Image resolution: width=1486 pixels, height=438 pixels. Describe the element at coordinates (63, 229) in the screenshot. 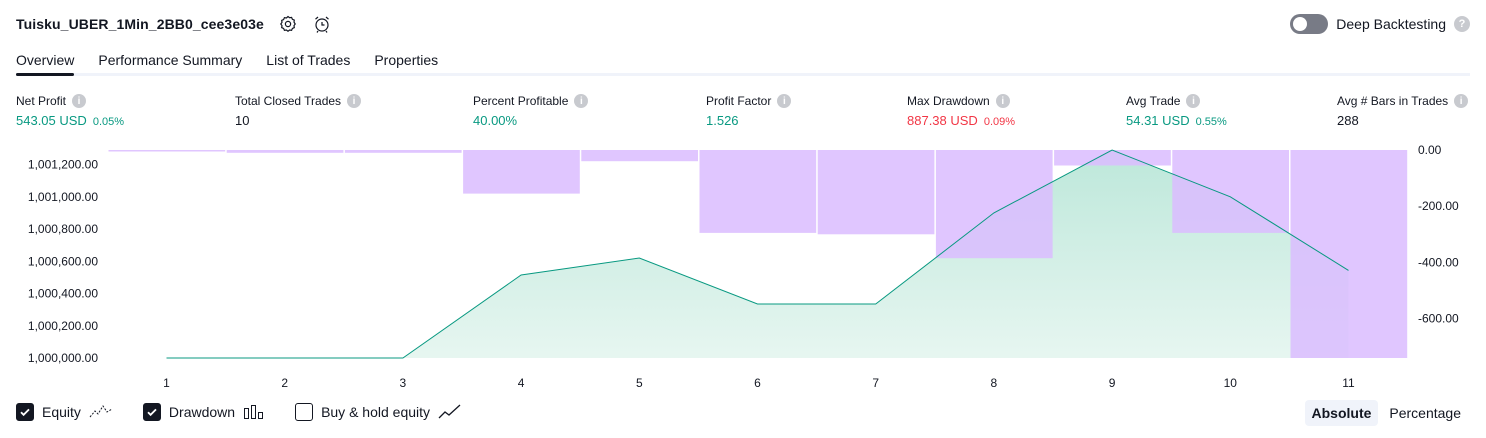

I see `left-axis-tick: 1,000,800.00` at that location.